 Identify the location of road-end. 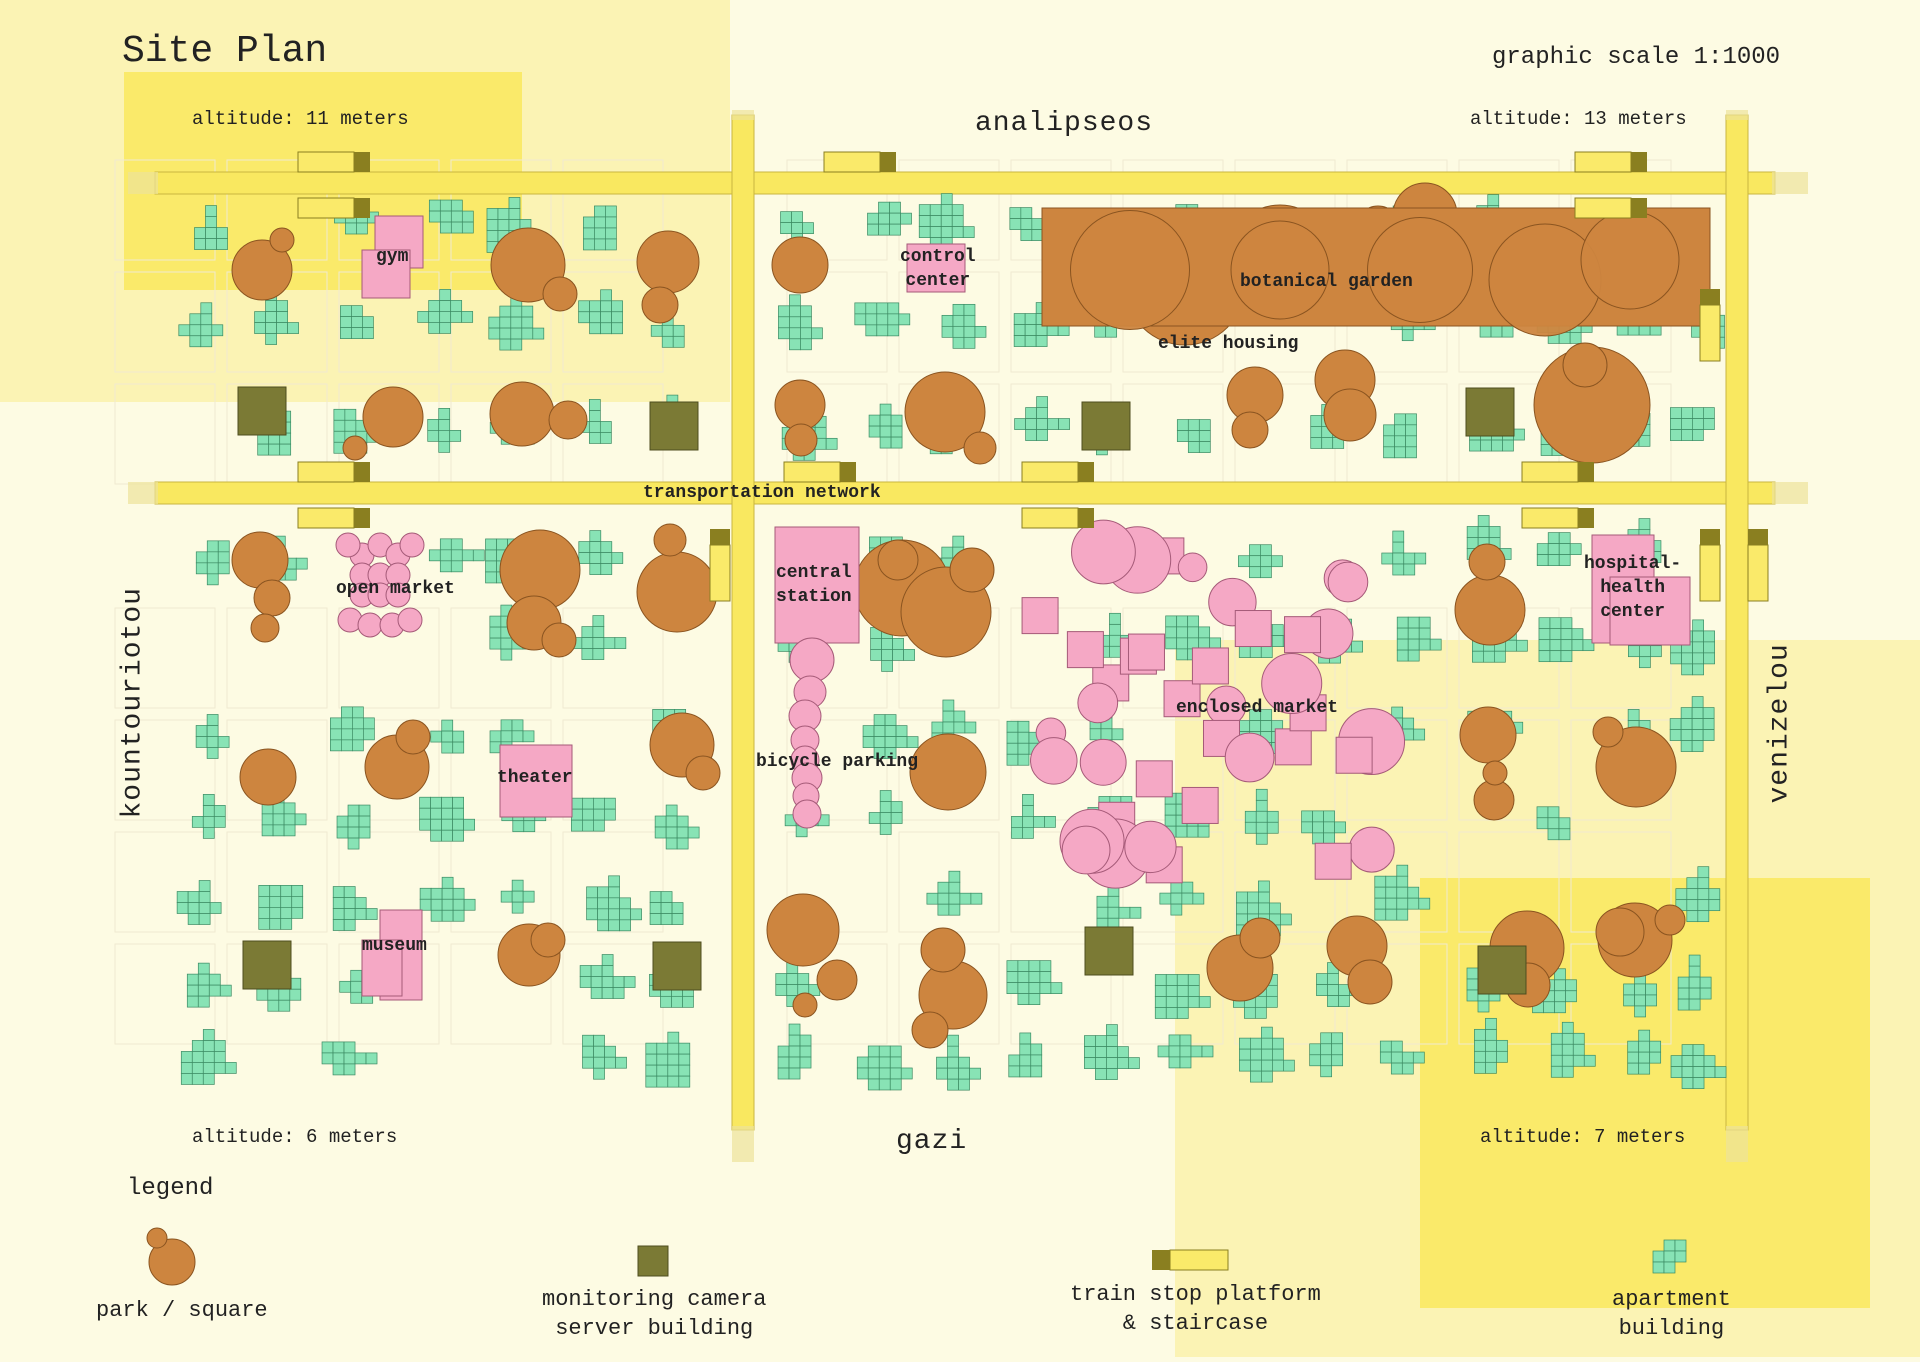
(143, 493).